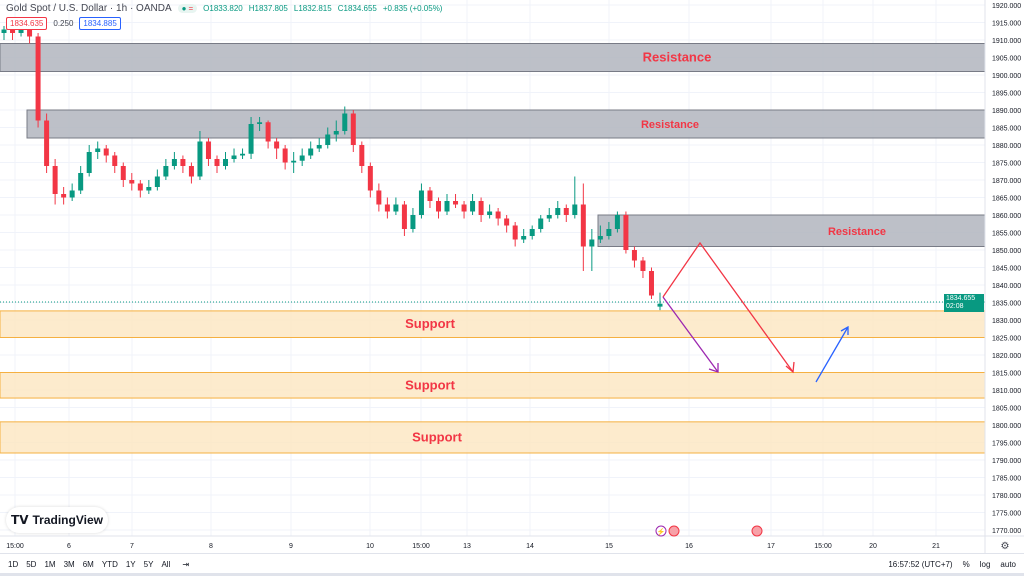 This screenshot has width=1024, height=576. Describe the element at coordinates (148, 564) in the screenshot. I see `range-button-5y: 5Y` at that location.